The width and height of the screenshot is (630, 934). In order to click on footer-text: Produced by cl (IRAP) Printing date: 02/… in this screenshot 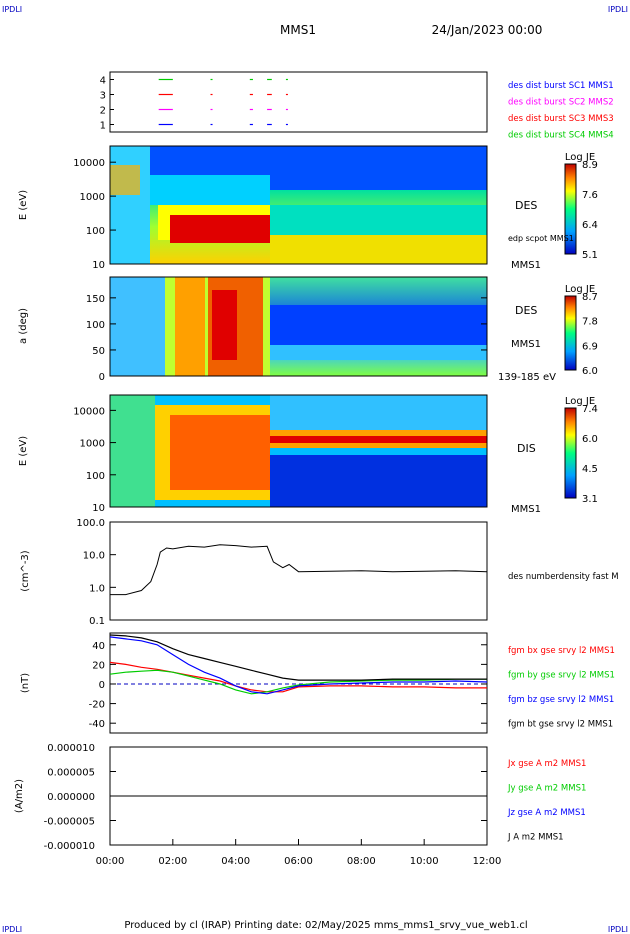, I will do `click(325, 925)`.